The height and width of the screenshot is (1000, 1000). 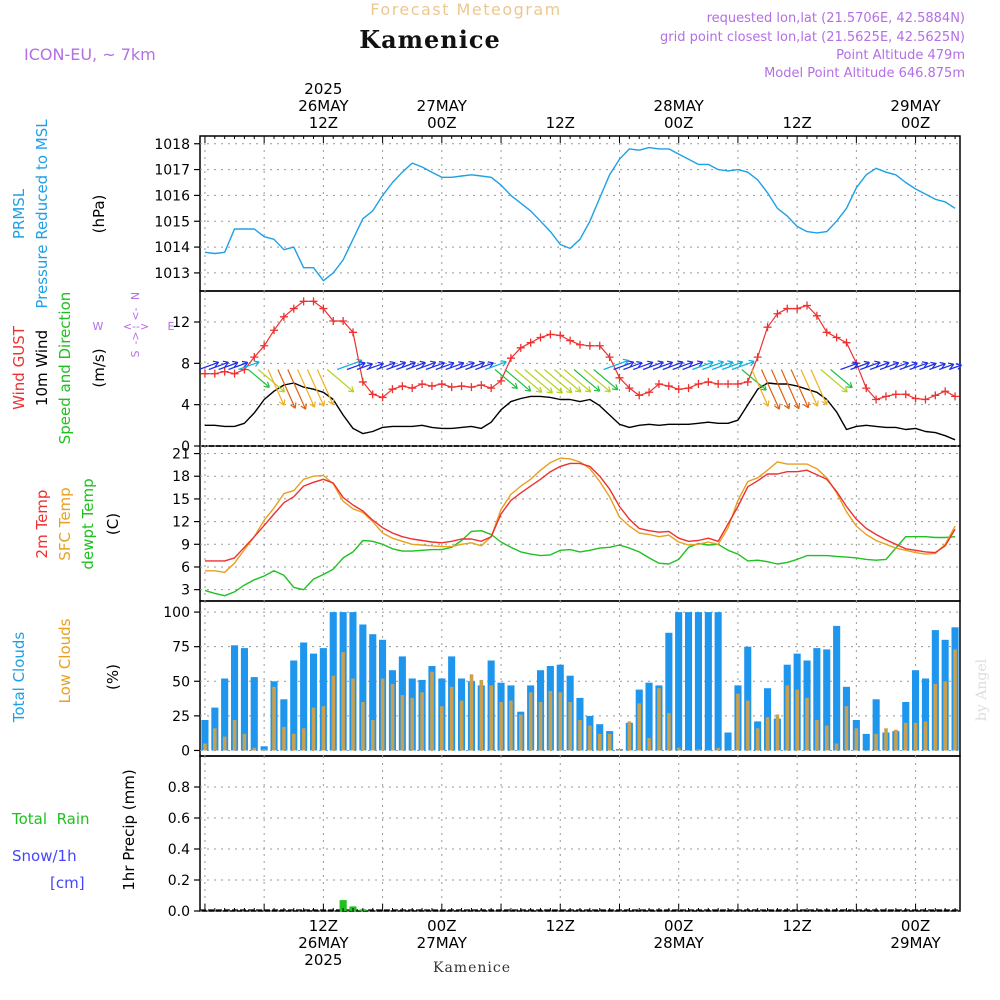 I want to click on wind-panel-frame, so click(x=580, y=368).